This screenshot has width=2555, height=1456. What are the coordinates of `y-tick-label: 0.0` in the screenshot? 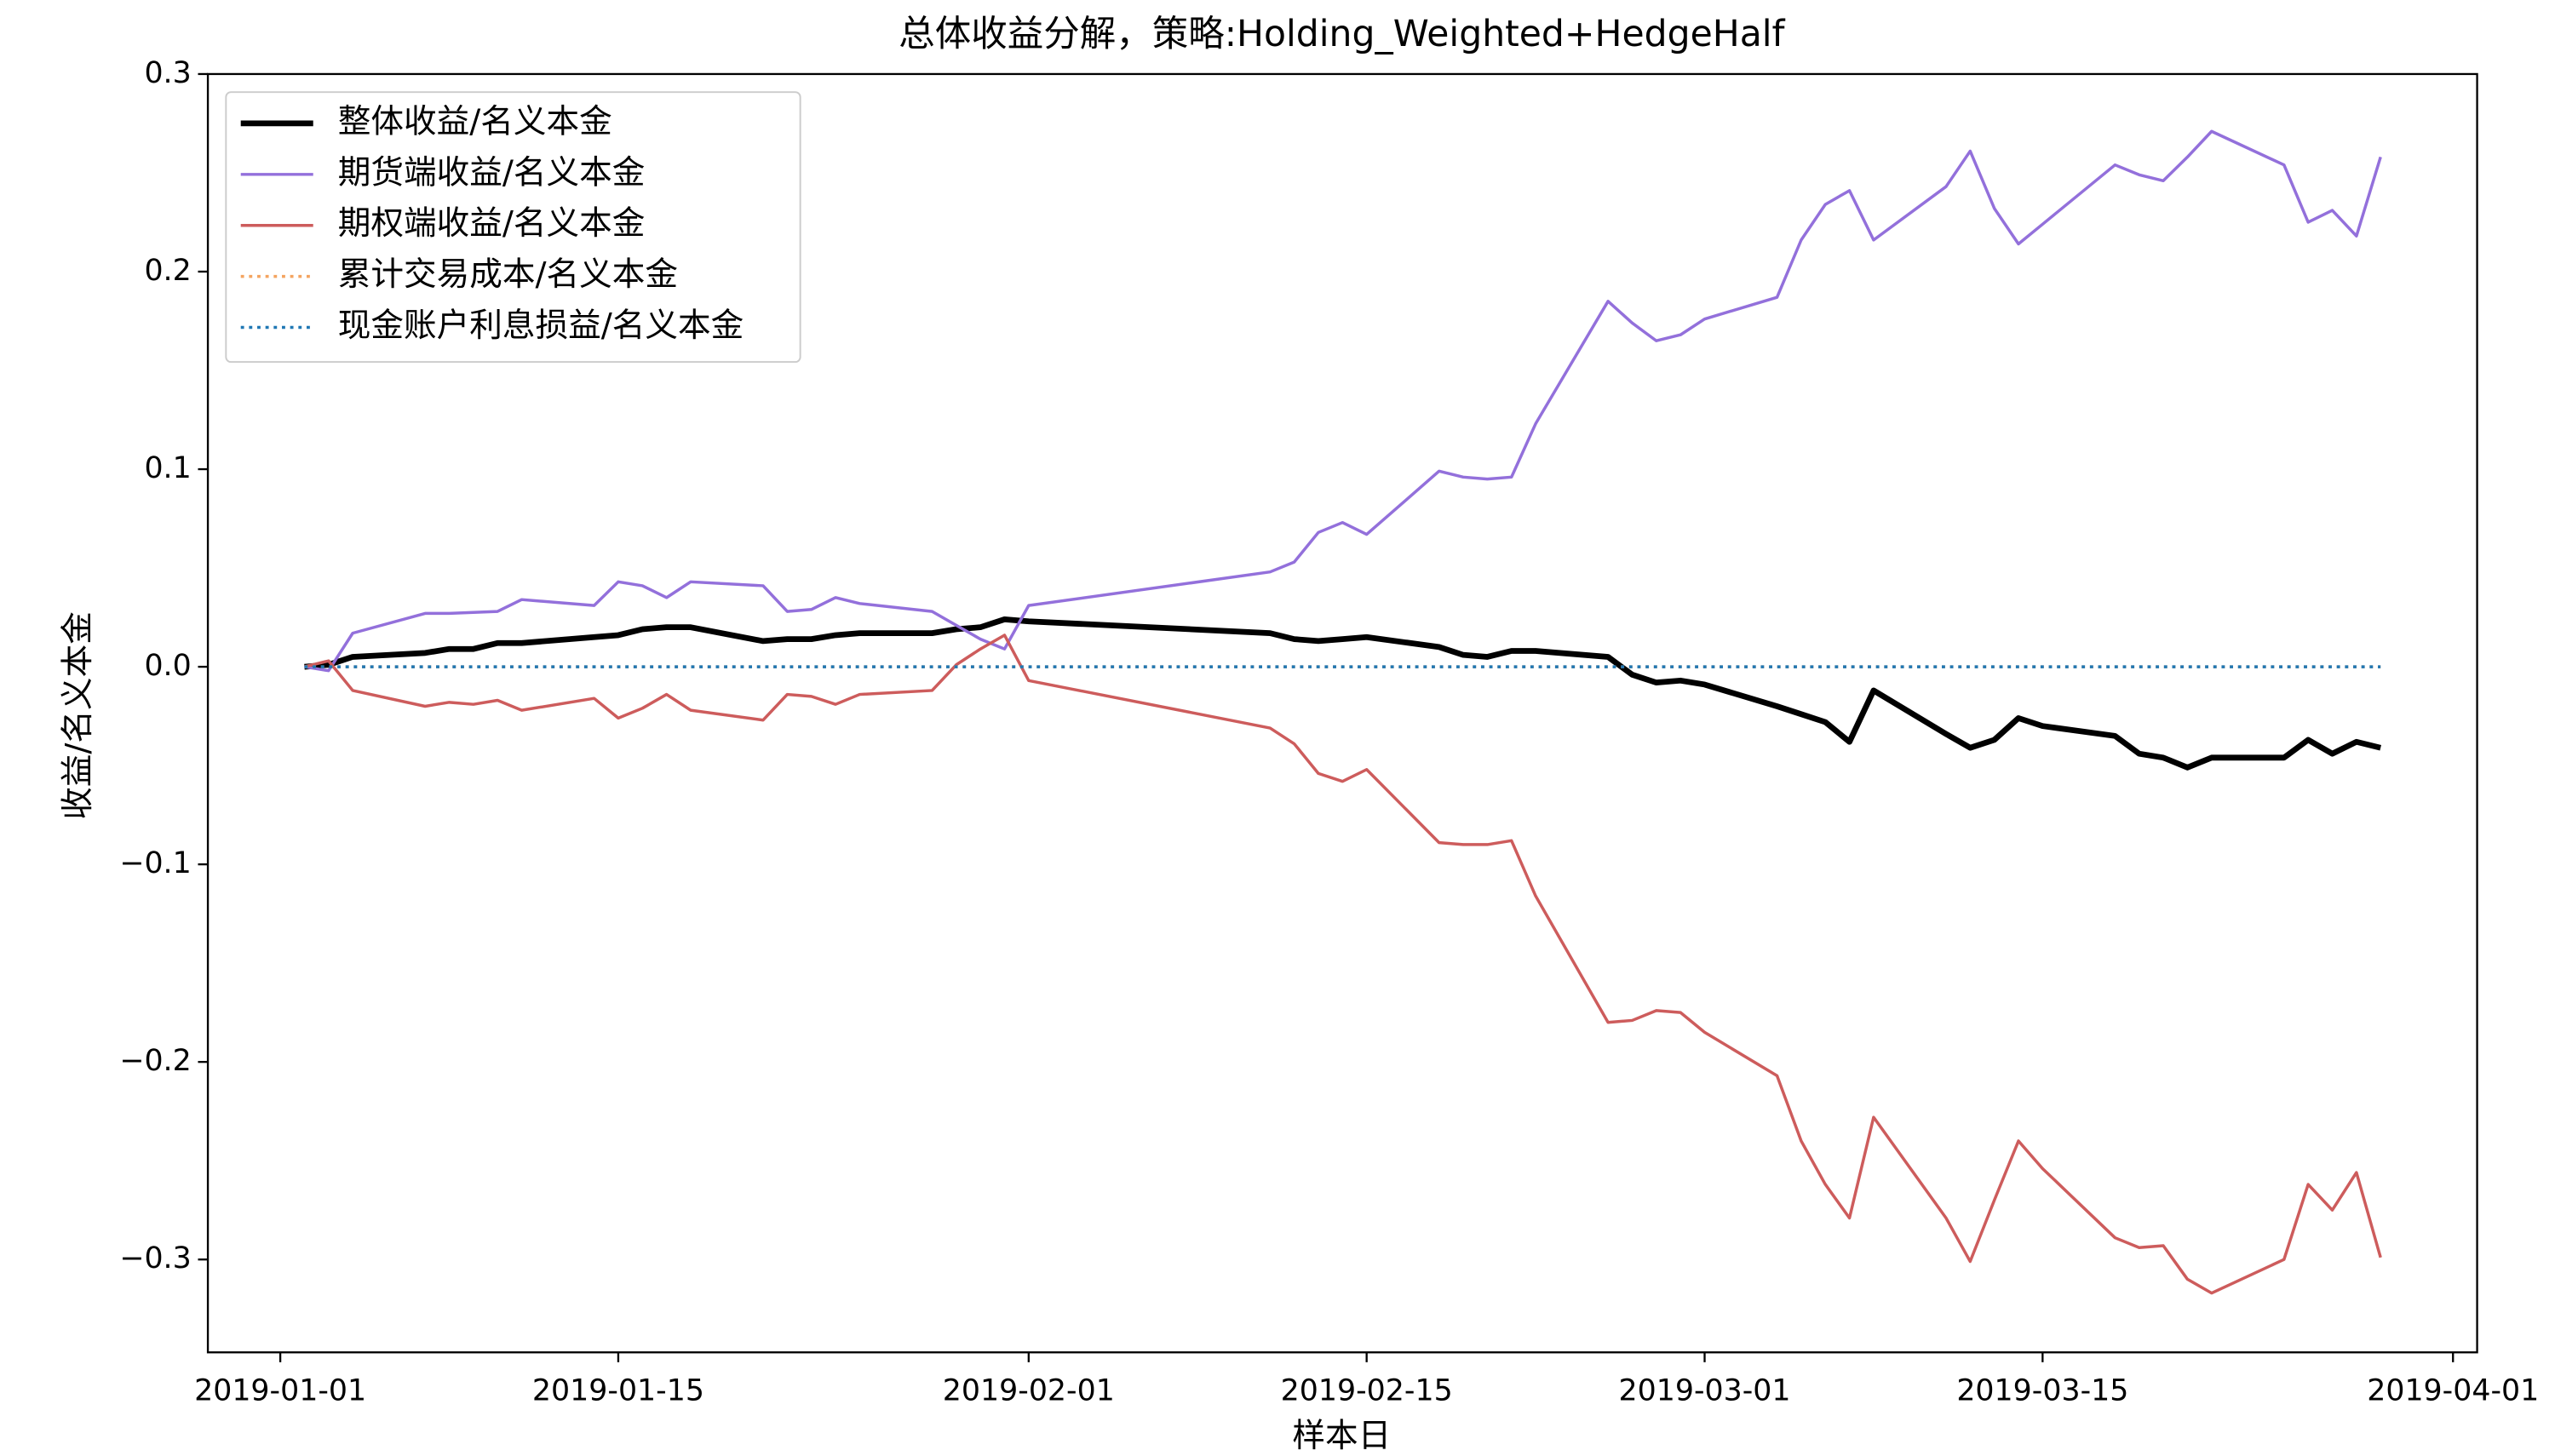 It's located at (167, 666).